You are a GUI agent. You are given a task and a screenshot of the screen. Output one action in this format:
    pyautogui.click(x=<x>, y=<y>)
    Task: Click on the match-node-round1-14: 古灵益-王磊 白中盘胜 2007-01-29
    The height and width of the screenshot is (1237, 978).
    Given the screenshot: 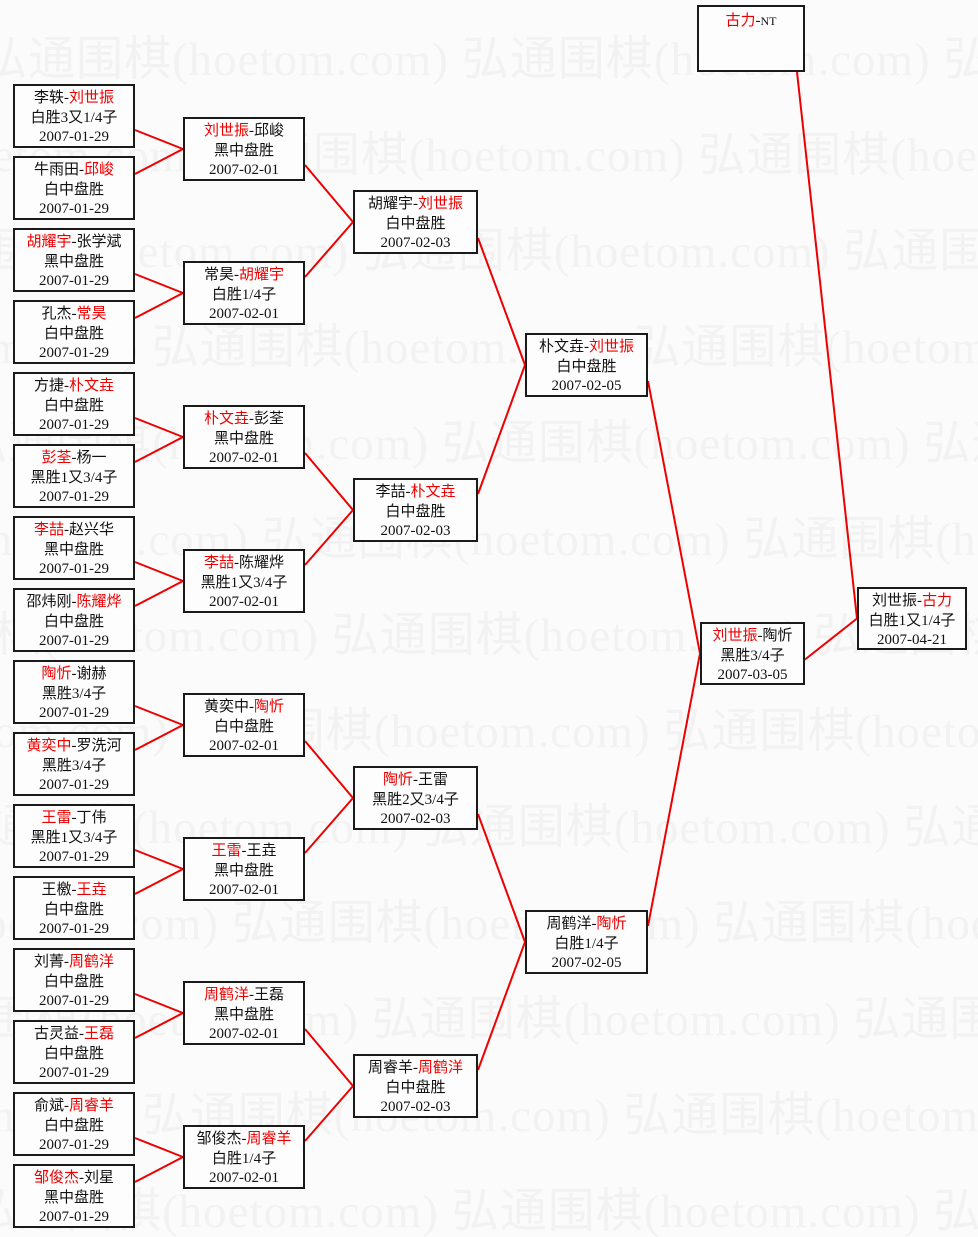 What is the action you would take?
    pyautogui.click(x=74, y=1052)
    